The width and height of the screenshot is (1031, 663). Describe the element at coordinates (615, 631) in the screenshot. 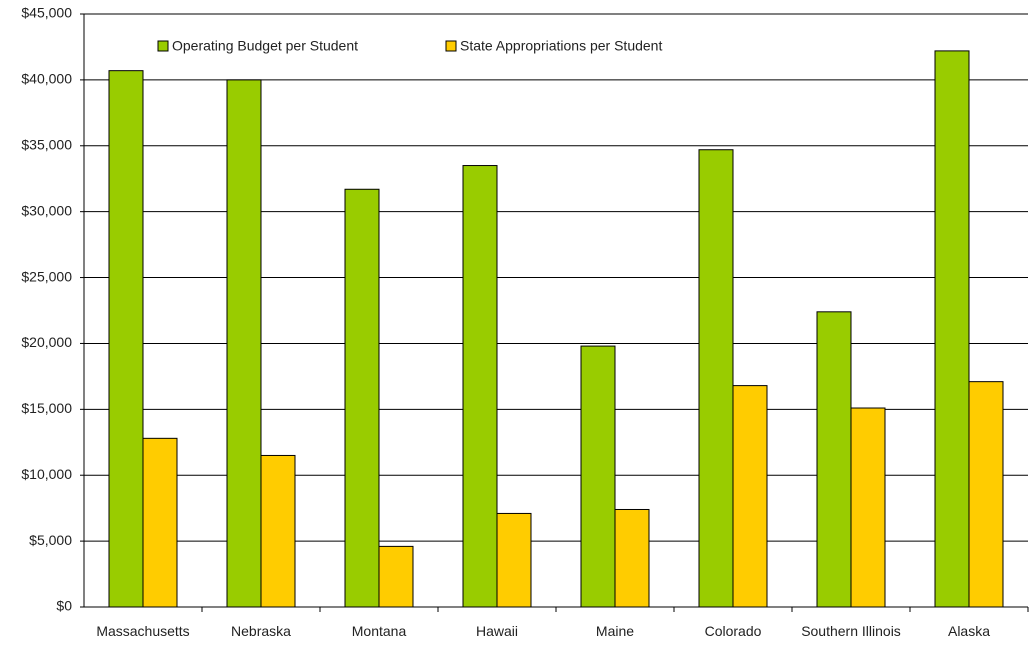

I see `x-tick-label: Maine` at that location.